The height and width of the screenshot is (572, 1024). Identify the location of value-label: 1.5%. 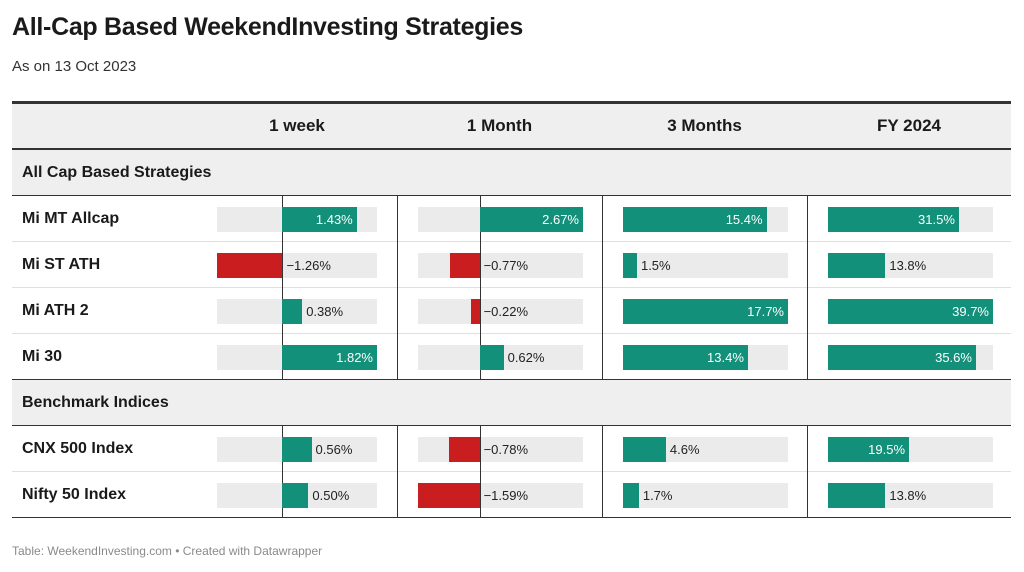
(655, 265).